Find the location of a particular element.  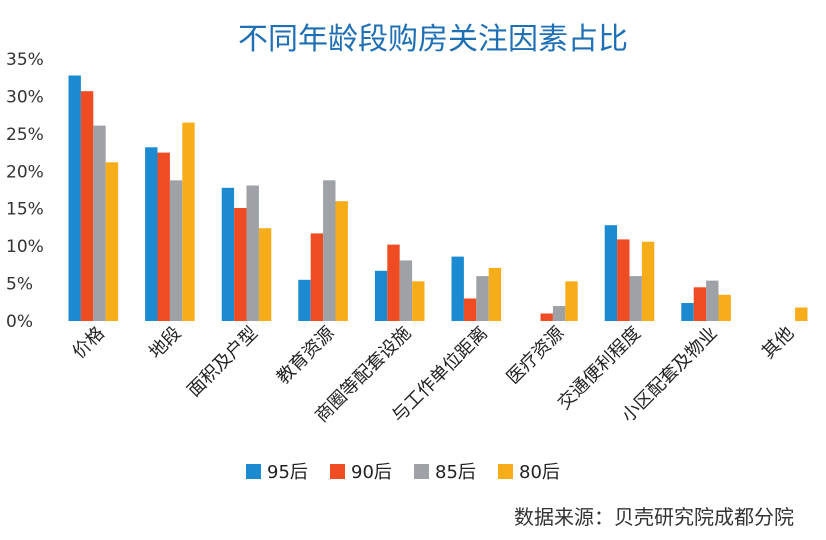

legend-label: 85后 is located at coordinates (455, 472).